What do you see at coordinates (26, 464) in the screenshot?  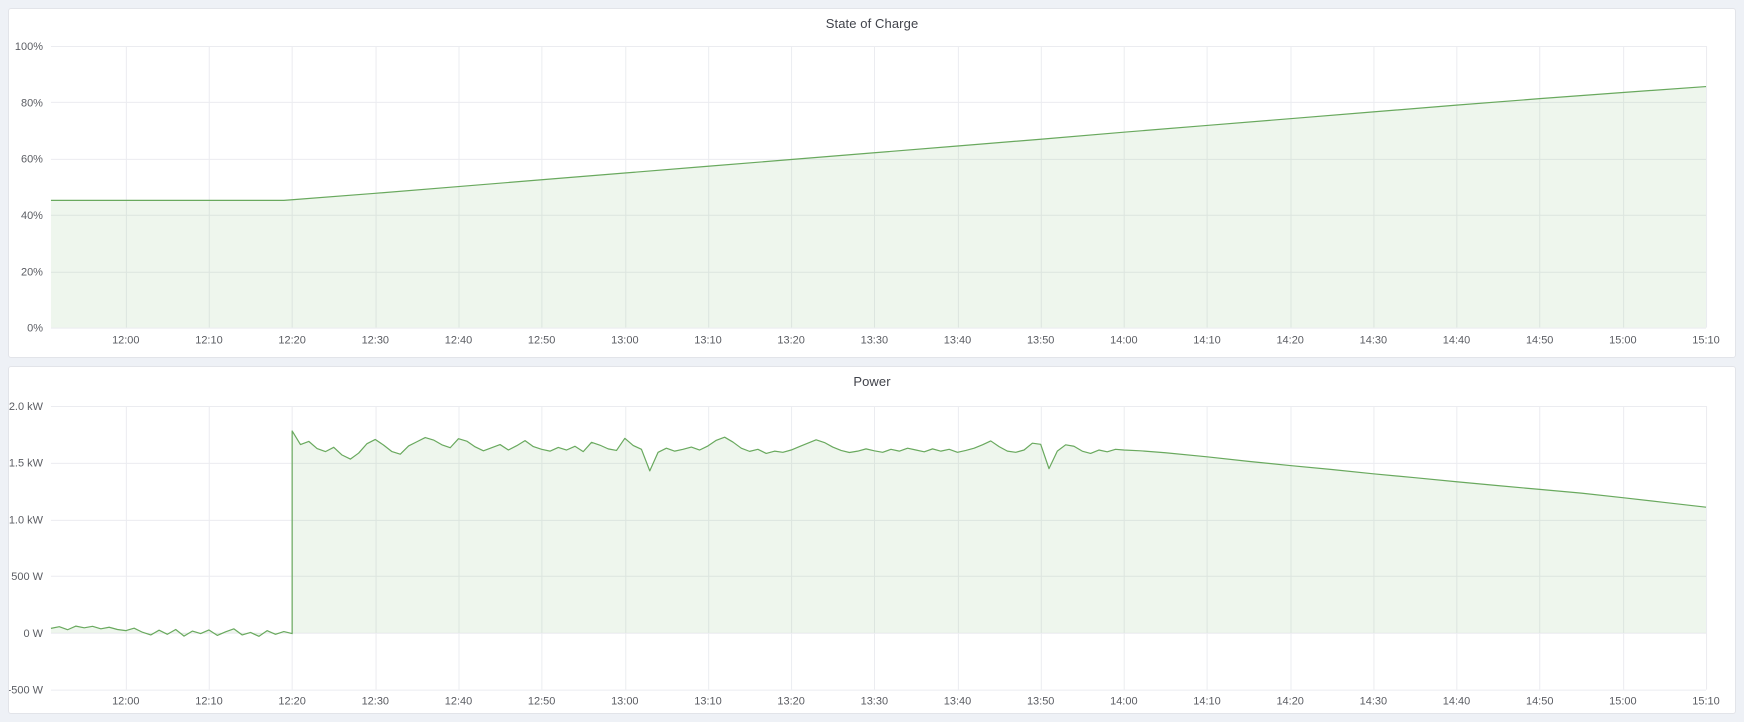 I see `svg-text: 1.5 kW` at bounding box center [26, 464].